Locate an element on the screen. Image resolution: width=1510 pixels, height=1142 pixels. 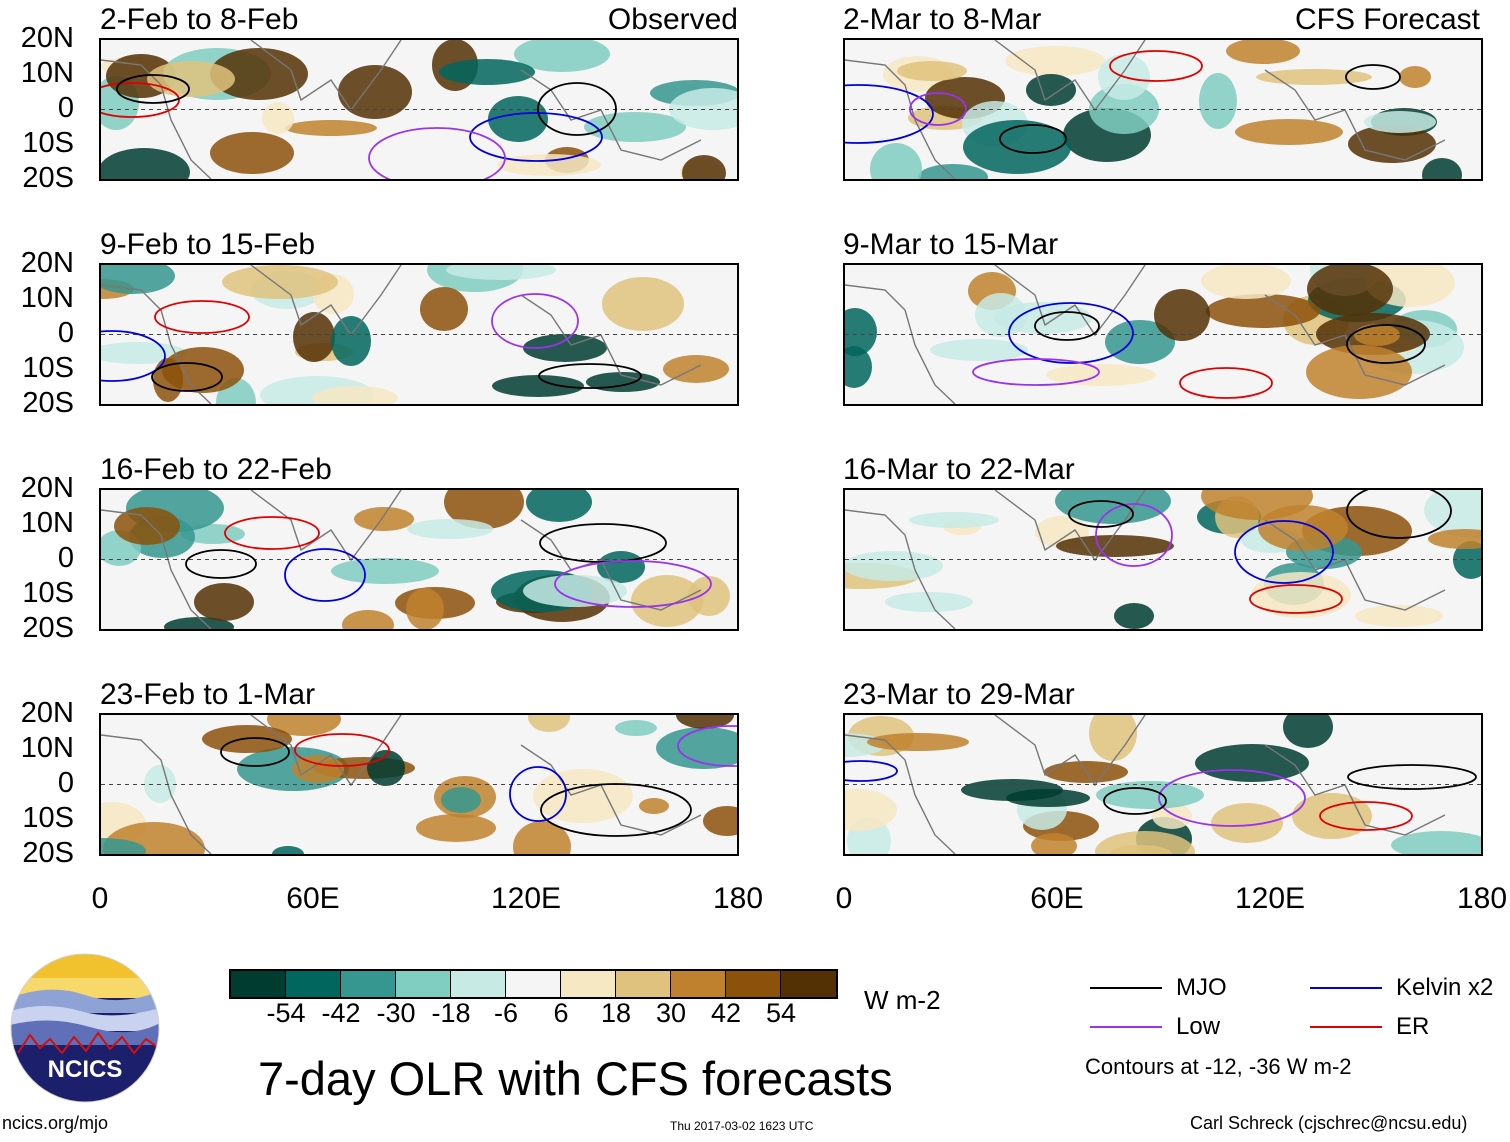
lon-tick-label: 0 is located at coordinates (100, 898).